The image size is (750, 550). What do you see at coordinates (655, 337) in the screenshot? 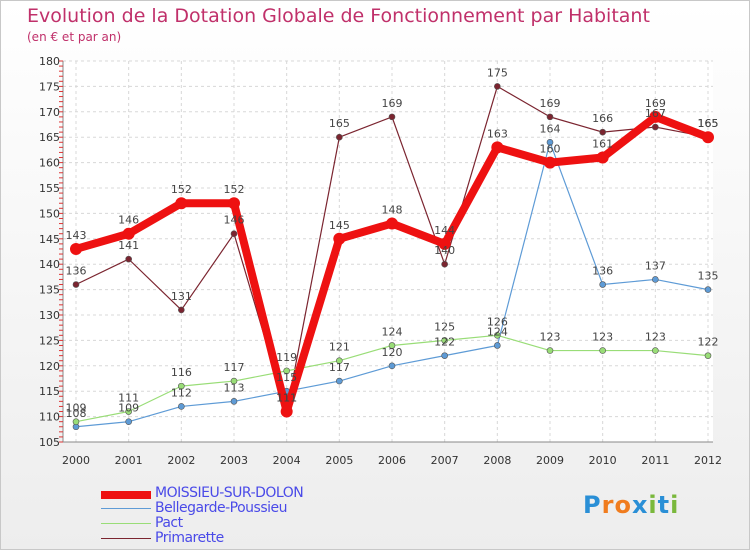
I see `data-label-s2-11: 123` at bounding box center [655, 337].